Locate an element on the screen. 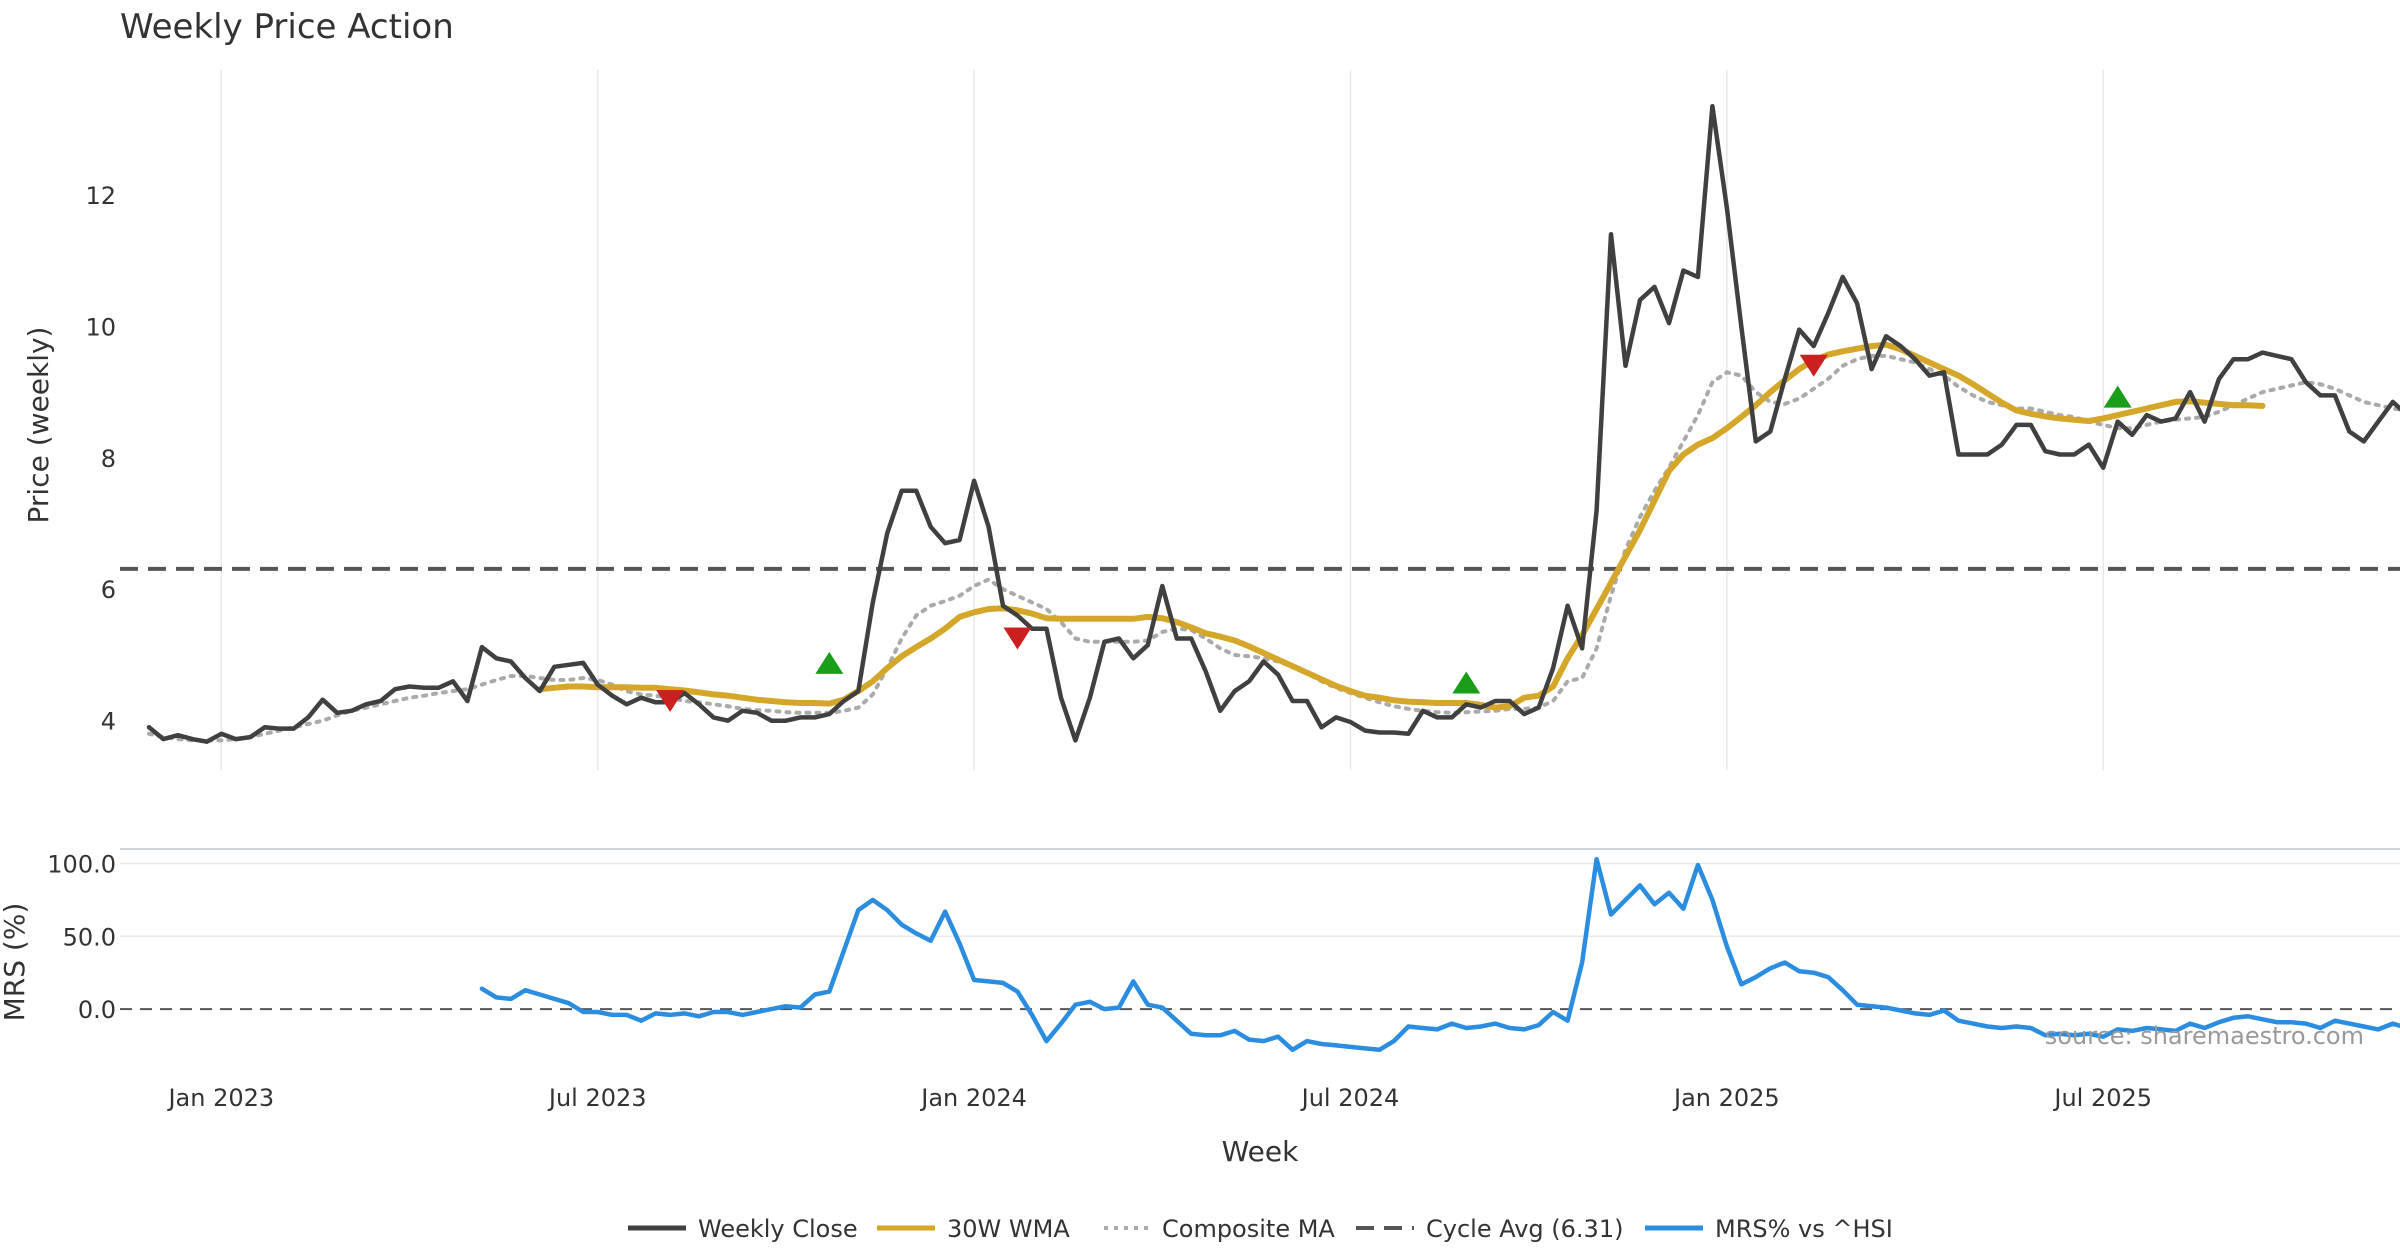  x-tick-label: Jul 2023 is located at coordinates (597, 1098).